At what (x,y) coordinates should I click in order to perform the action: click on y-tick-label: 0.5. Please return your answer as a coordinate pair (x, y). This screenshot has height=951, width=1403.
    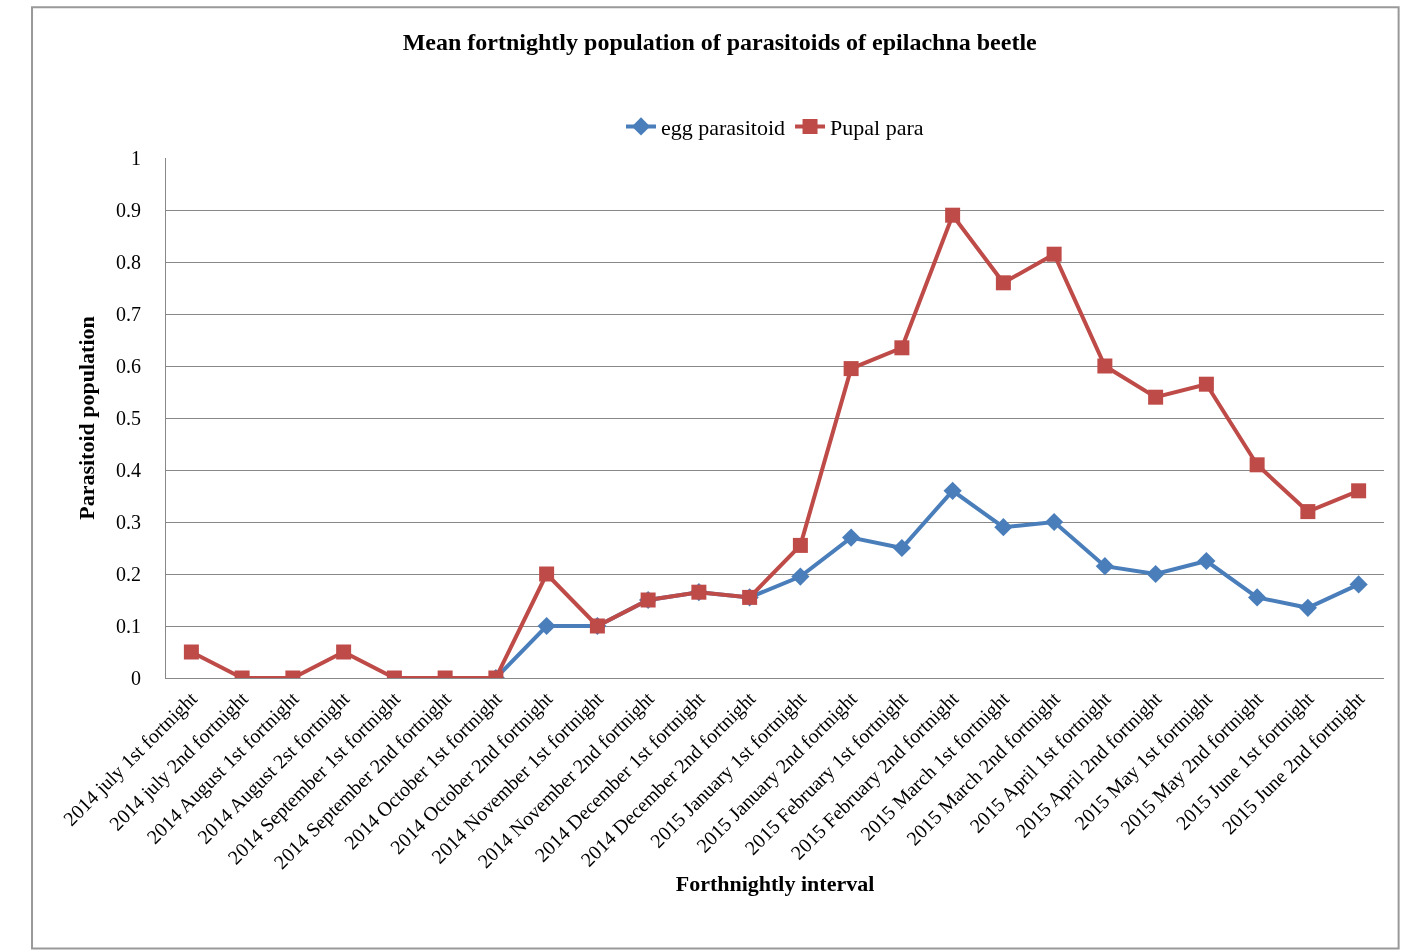
    Looking at the image, I should click on (128, 418).